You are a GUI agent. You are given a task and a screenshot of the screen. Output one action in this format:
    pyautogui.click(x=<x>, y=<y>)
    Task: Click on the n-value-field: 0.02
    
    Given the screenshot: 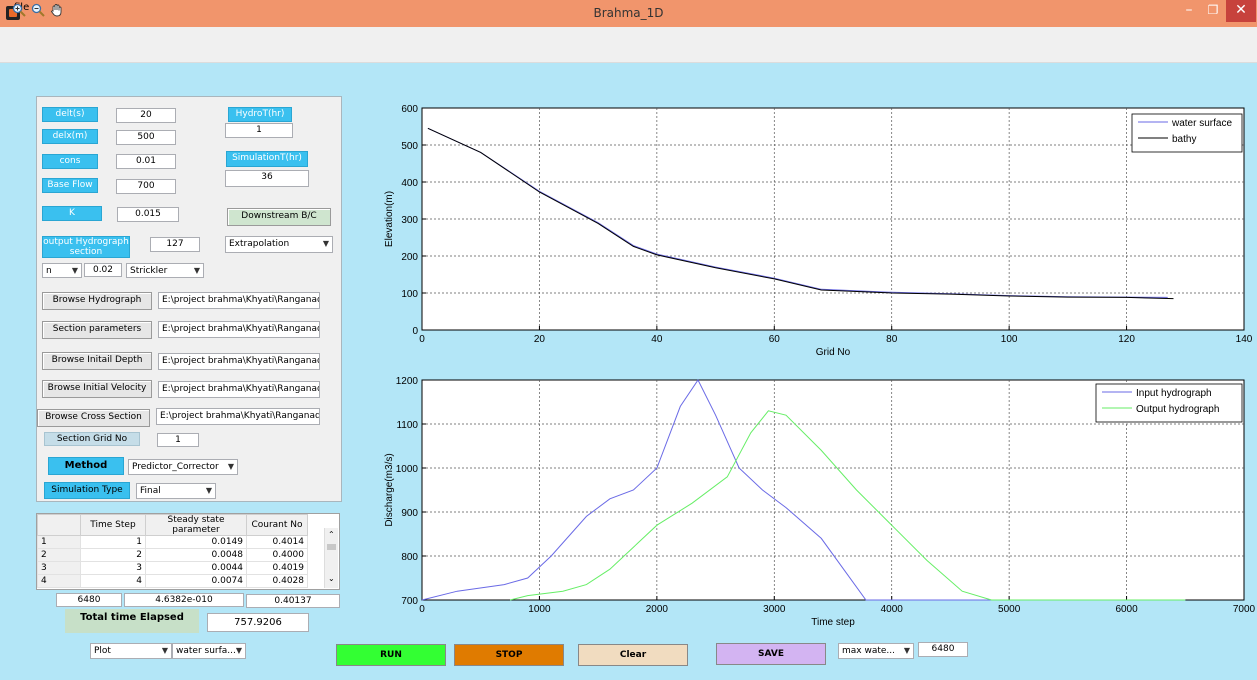 What is the action you would take?
    pyautogui.click(x=103, y=270)
    